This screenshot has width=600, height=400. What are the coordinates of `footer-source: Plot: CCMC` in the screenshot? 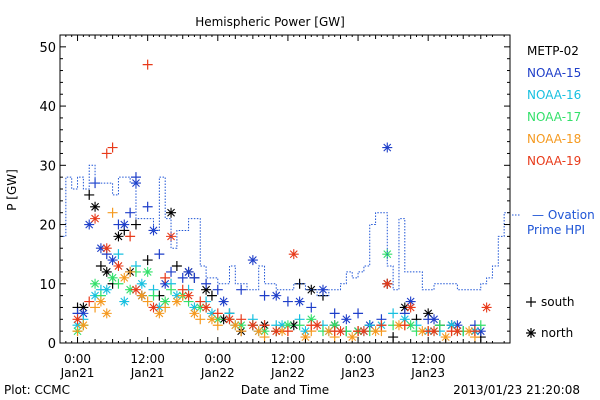 It's located at (37, 390).